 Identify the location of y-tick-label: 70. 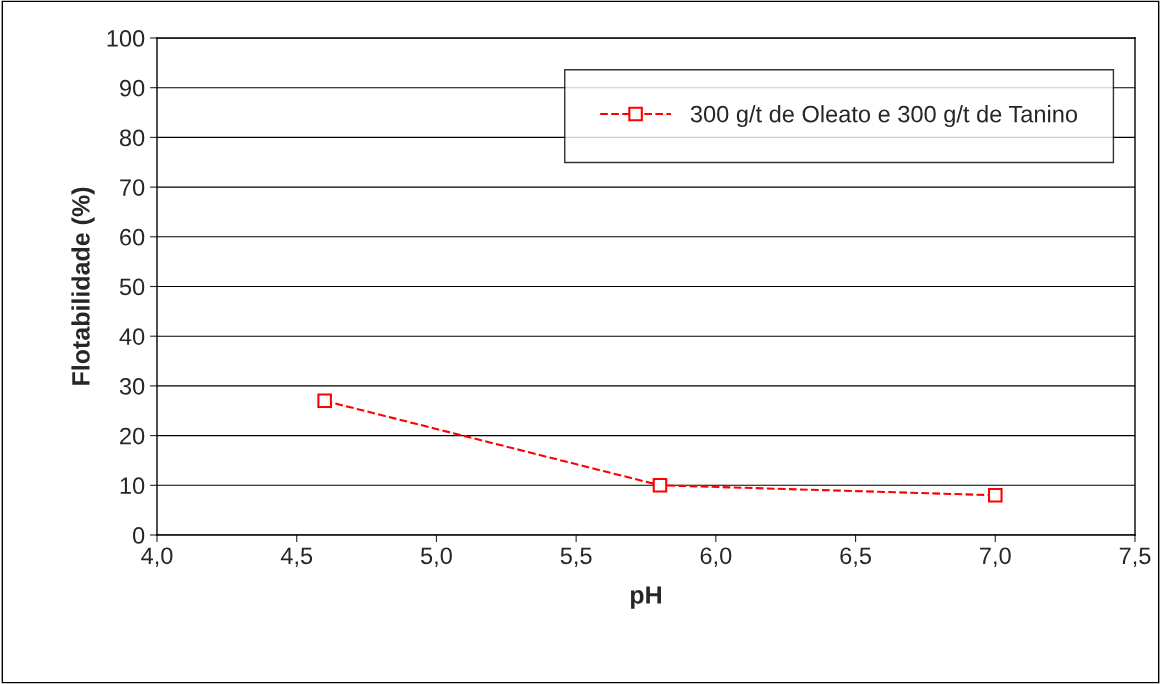
(132, 187).